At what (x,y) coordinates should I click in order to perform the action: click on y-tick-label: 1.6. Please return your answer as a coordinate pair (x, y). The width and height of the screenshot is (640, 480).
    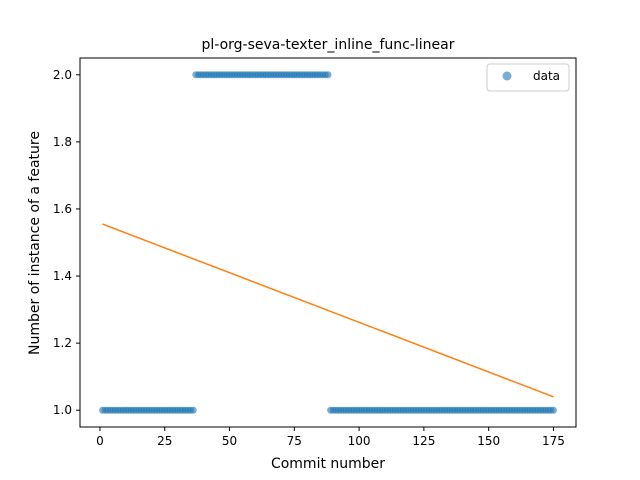
    Looking at the image, I should click on (62, 209).